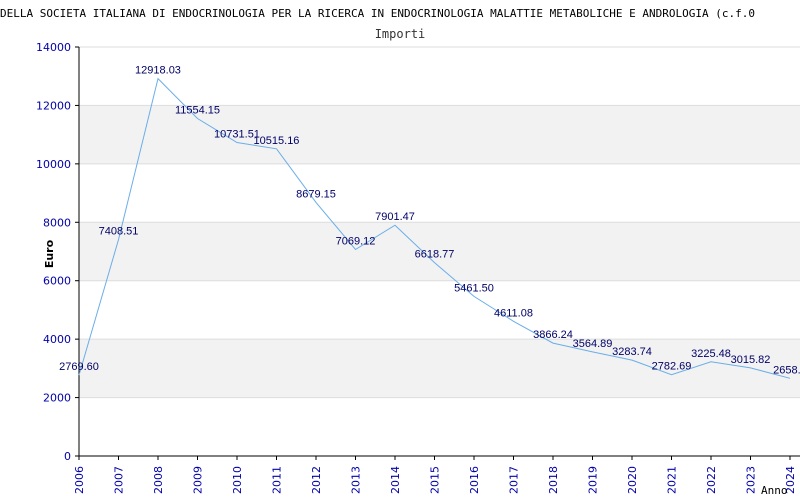 This screenshot has width=800, height=500. What do you see at coordinates (632, 352) in the screenshot?
I see `data-label: 3283.74` at bounding box center [632, 352].